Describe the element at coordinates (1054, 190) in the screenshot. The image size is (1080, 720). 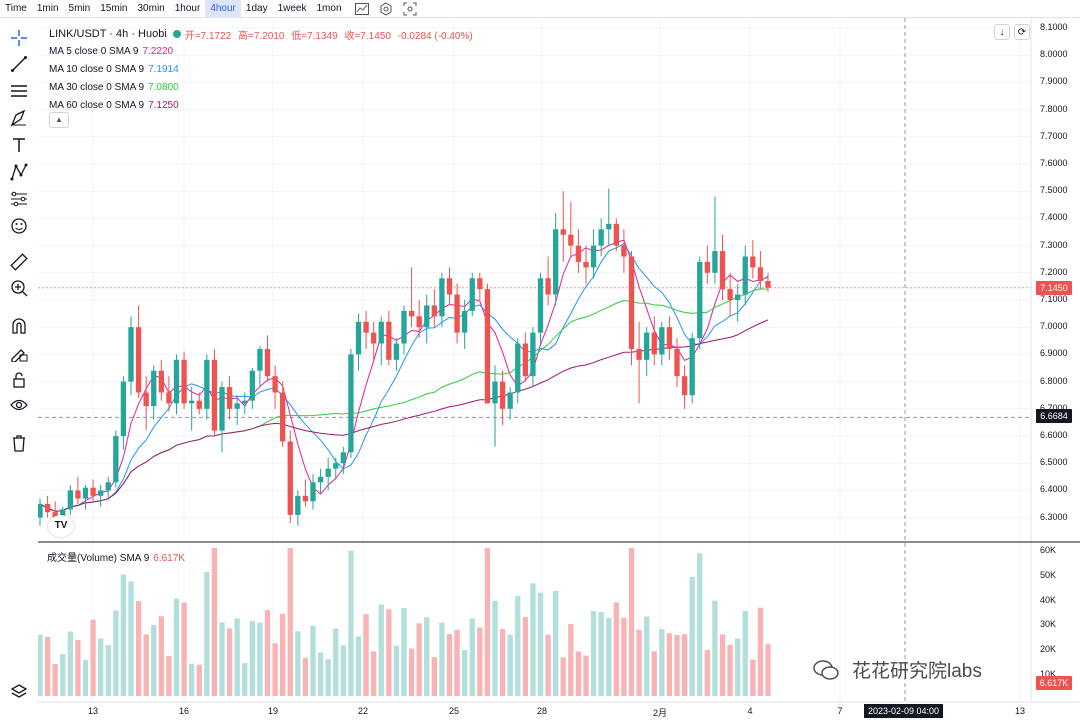
I see `price-axis-label: 7.5000` at that location.